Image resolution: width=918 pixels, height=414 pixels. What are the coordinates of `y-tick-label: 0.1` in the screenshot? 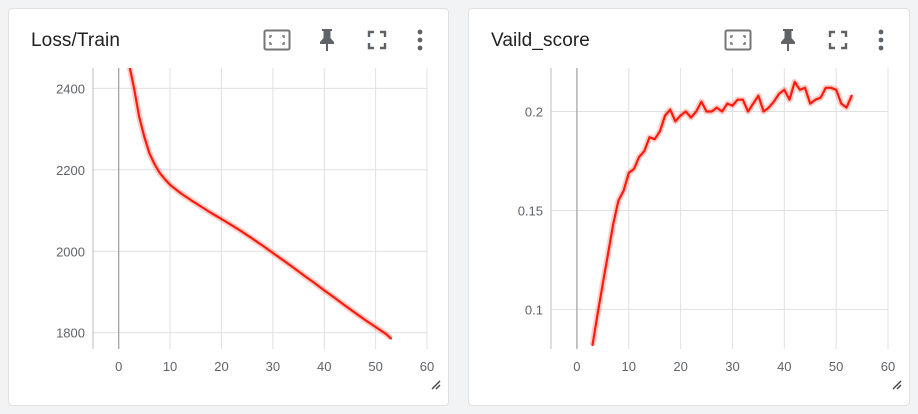 It's located at (534, 309).